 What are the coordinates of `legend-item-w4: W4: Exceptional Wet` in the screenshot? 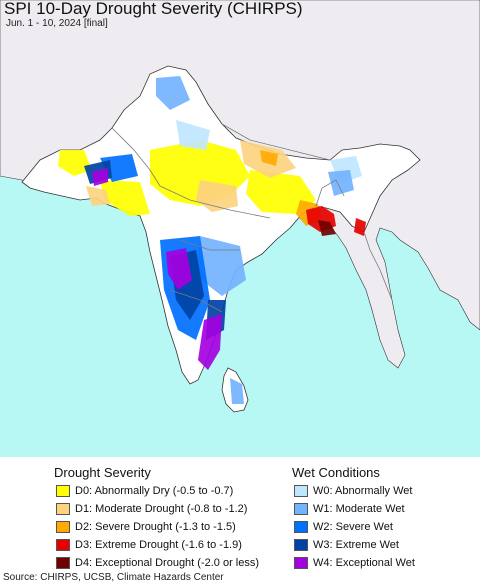 It's located at (354, 563).